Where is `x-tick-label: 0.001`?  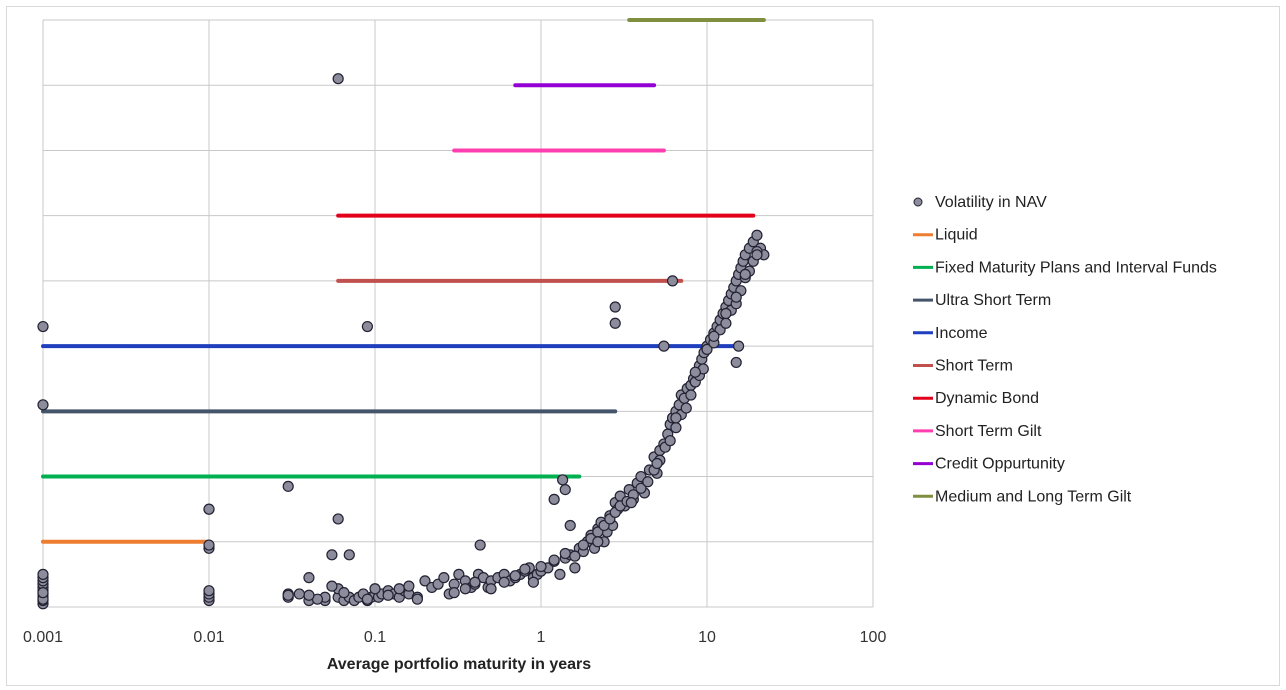 x-tick-label: 0.001 is located at coordinates (43, 637).